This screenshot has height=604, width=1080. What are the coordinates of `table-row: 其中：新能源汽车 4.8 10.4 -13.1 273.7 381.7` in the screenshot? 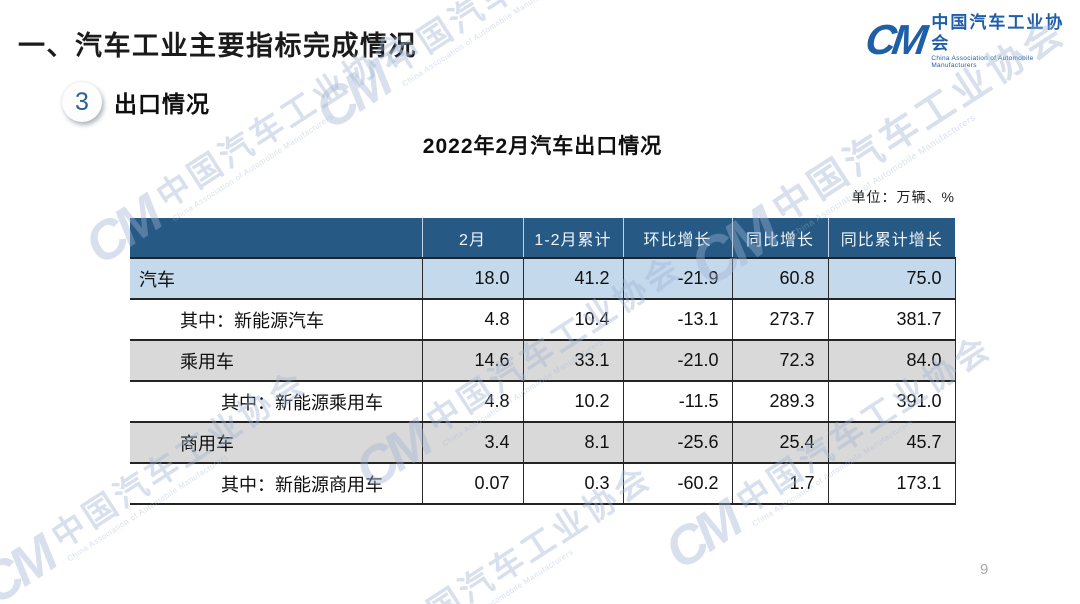 It's located at (543, 320).